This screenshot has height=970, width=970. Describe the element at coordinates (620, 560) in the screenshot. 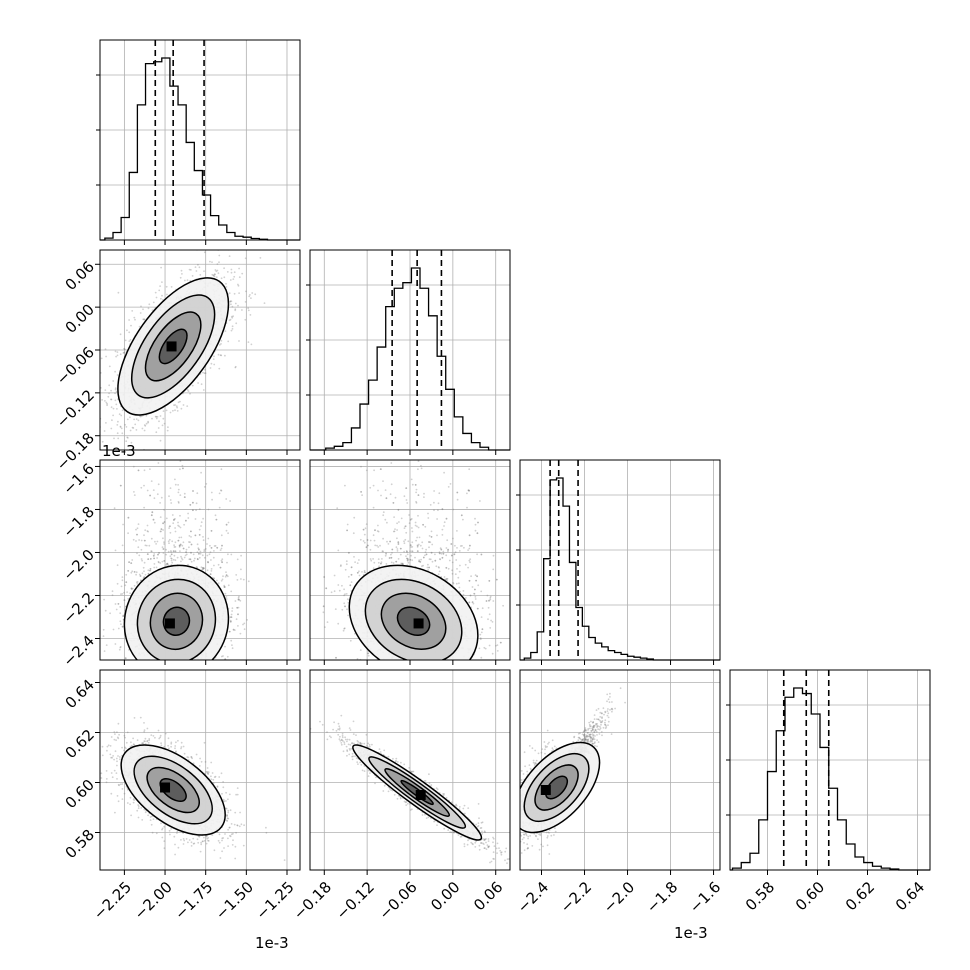

I see `panel-frame` at that location.